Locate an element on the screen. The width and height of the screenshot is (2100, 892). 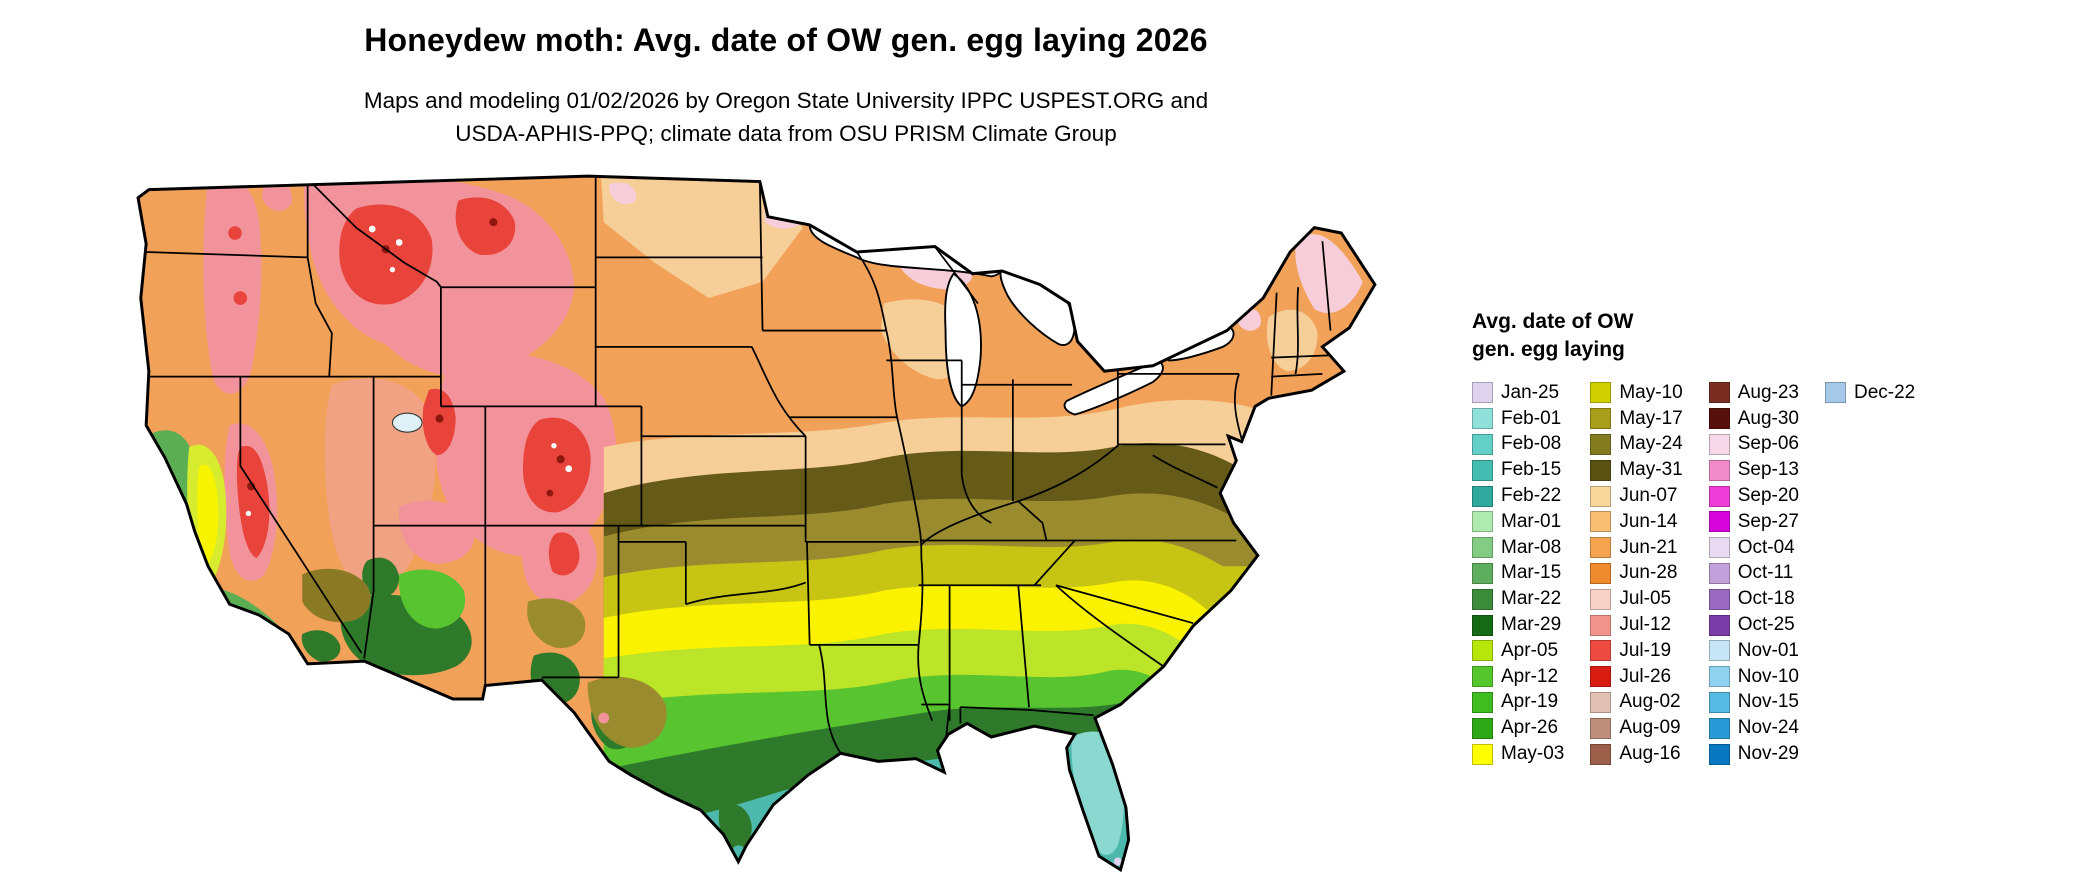
legend-label: Nov-10 is located at coordinates (1768, 676).